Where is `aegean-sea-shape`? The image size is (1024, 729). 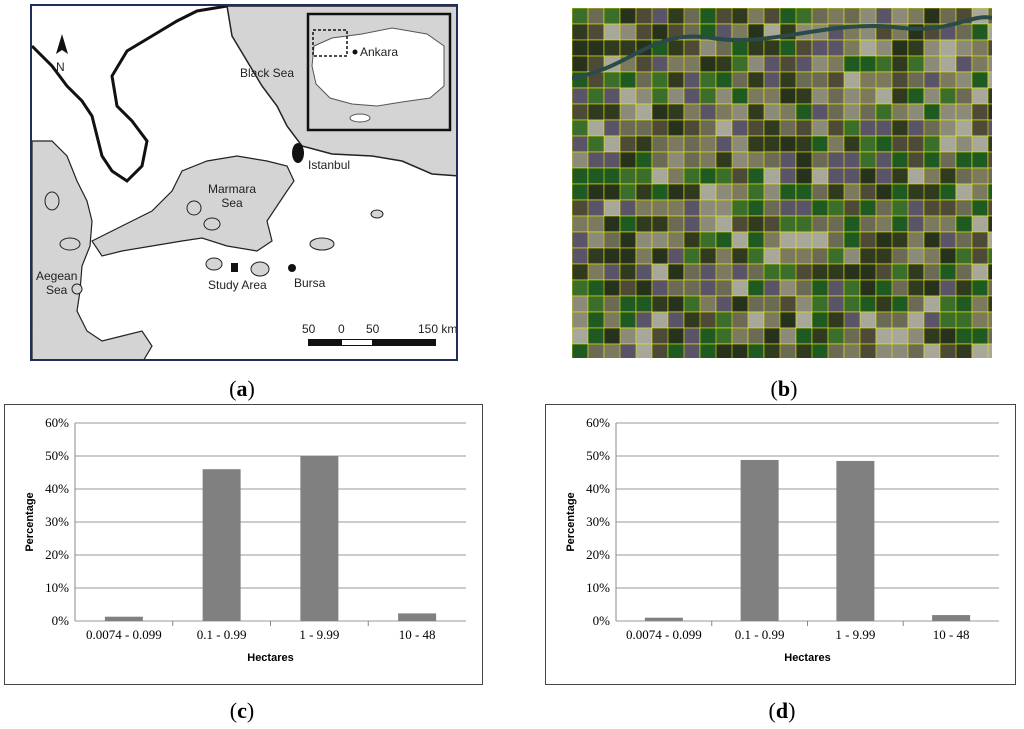
aegean-sea-shape is located at coordinates (92, 249).